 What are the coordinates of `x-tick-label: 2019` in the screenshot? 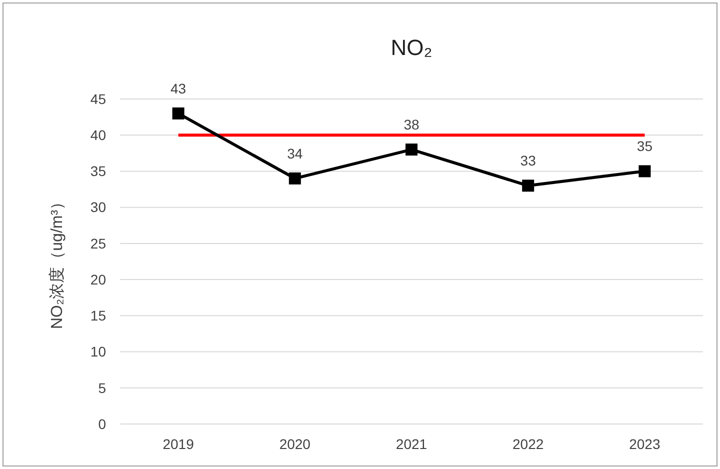 It's located at (178, 444).